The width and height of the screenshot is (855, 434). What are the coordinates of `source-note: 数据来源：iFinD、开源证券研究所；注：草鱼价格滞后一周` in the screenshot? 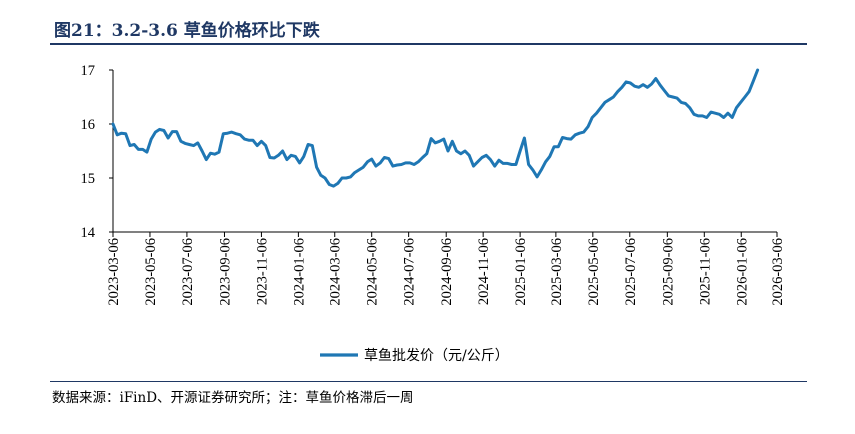 It's located at (233, 398).